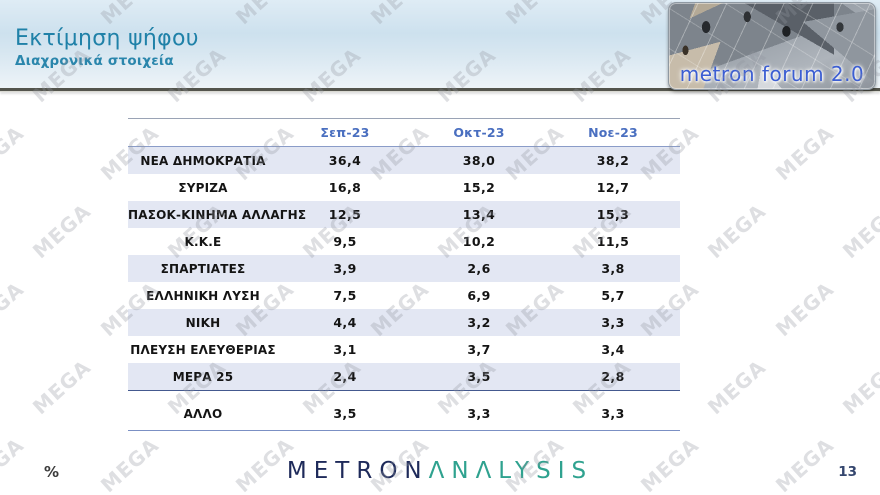  Describe the element at coordinates (345, 349) in the screenshot. I see `value-cell: 3,1` at that location.